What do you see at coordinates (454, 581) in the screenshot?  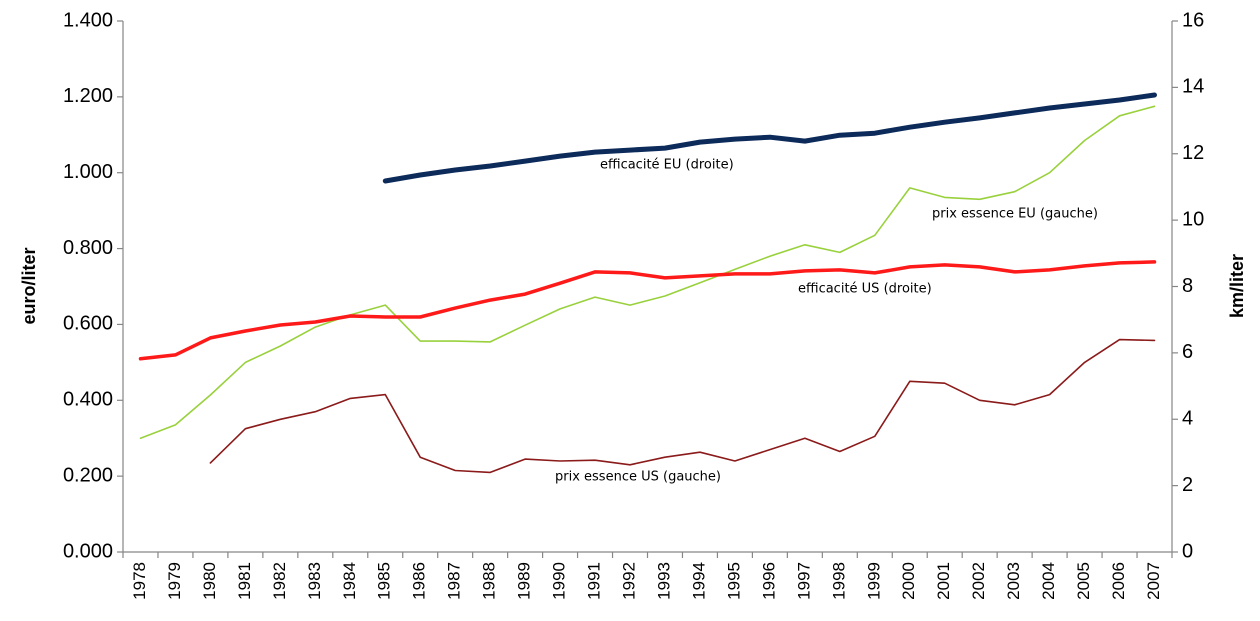 I see `x-tick-label: 1987` at bounding box center [454, 581].